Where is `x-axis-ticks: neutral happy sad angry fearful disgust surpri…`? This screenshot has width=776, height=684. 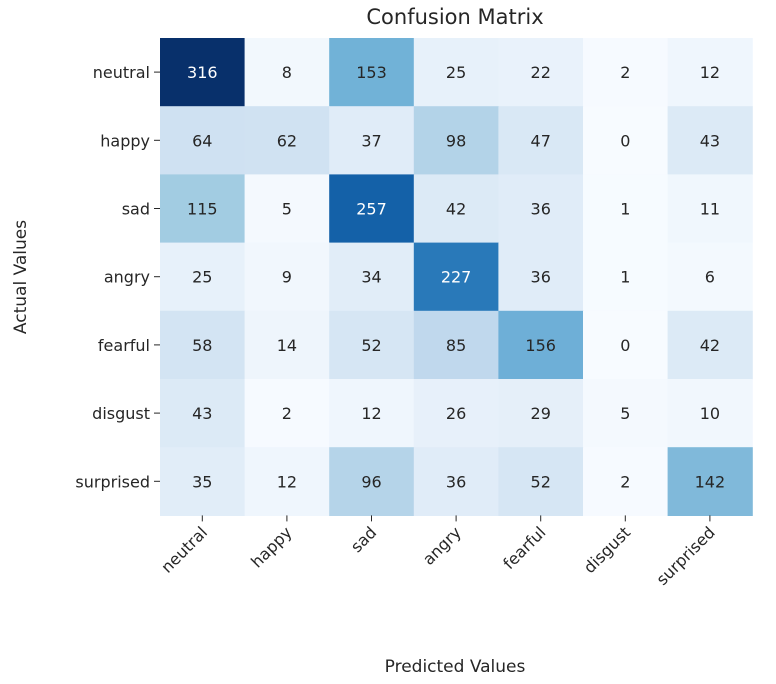 x-axis-ticks: neutral happy sad angry fearful disgust surpri… is located at coordinates (438, 552).